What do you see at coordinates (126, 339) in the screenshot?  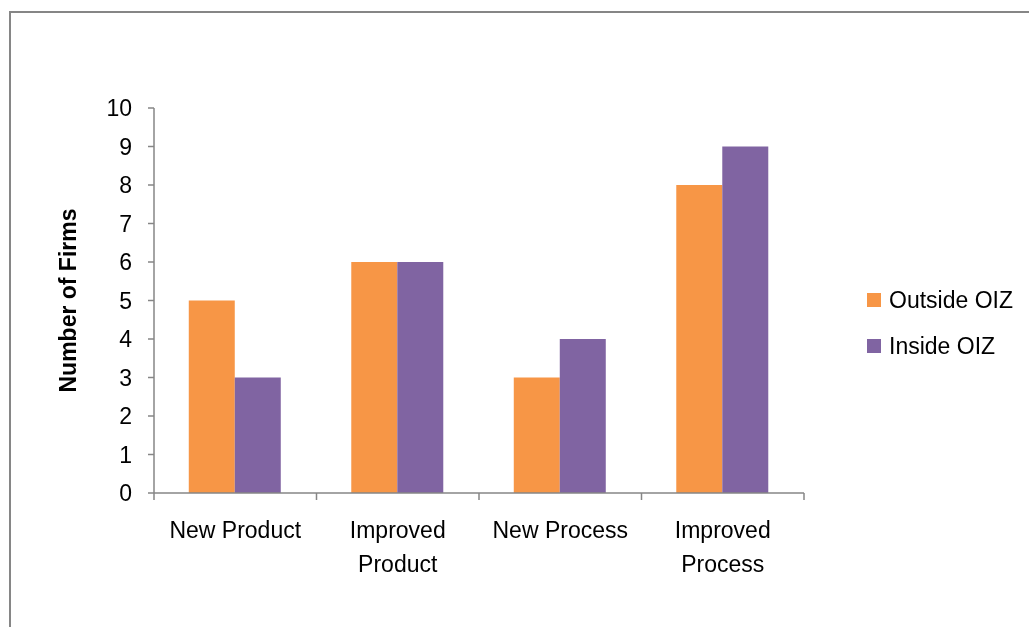 I see `y-tick-label: 4` at bounding box center [126, 339].